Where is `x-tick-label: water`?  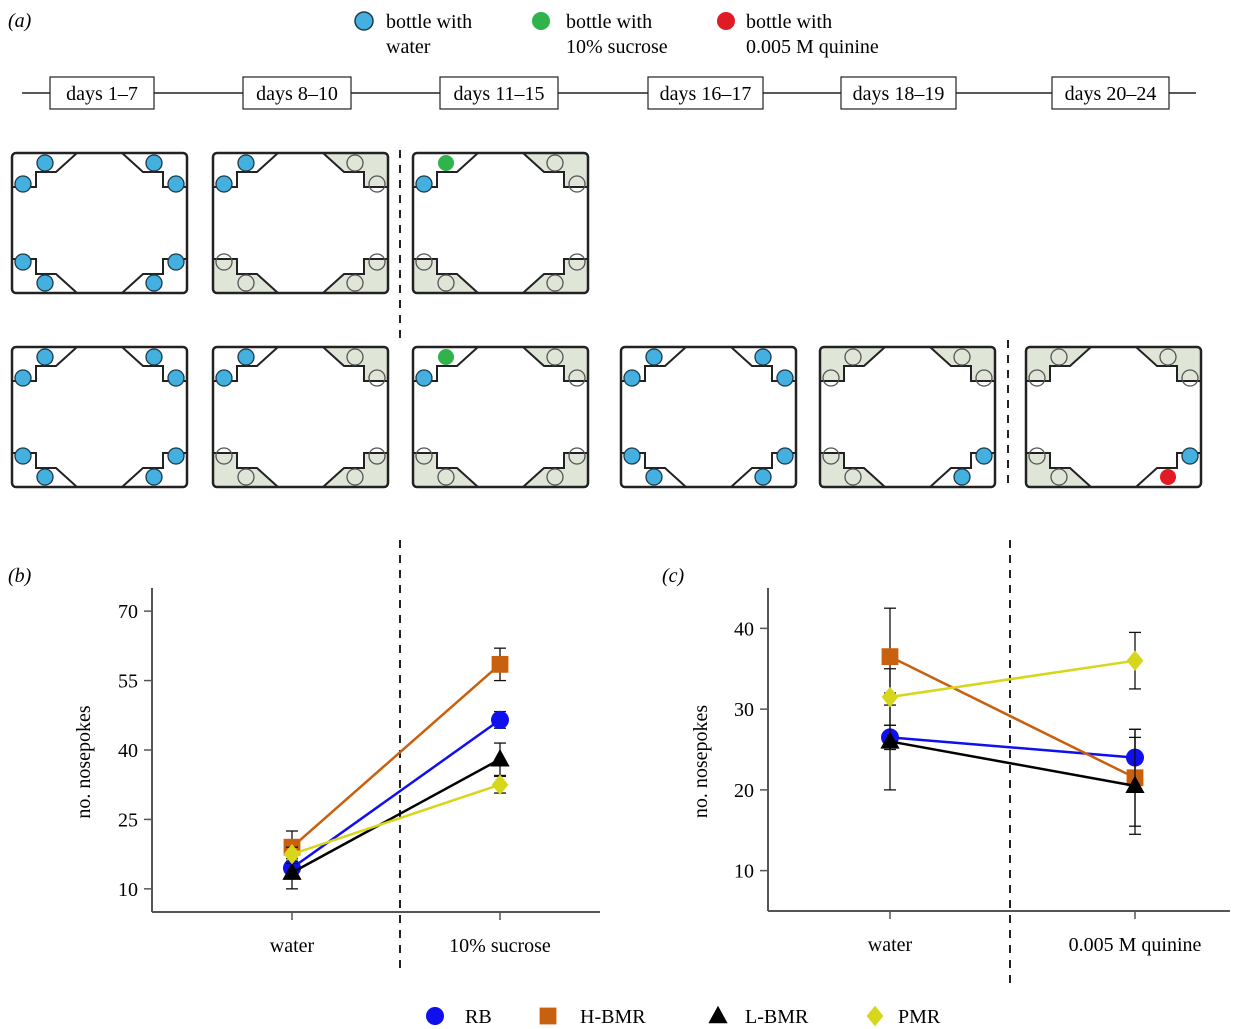 x-tick-label: water is located at coordinates (292, 946).